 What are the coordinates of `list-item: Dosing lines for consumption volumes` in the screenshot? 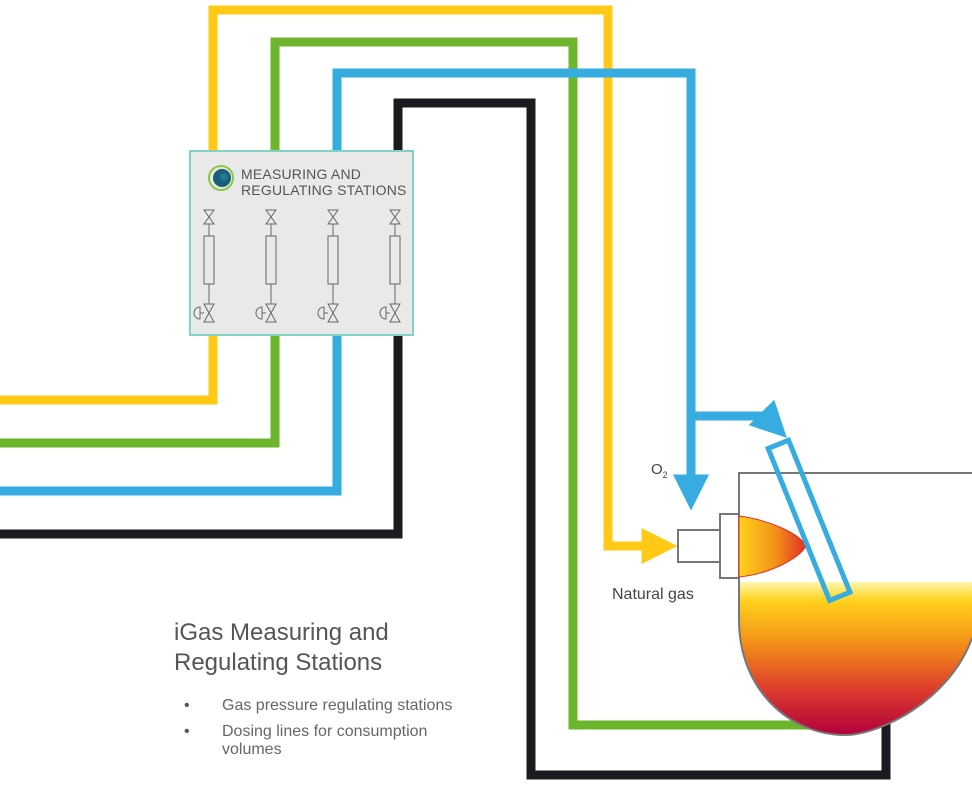 It's located at (329, 741).